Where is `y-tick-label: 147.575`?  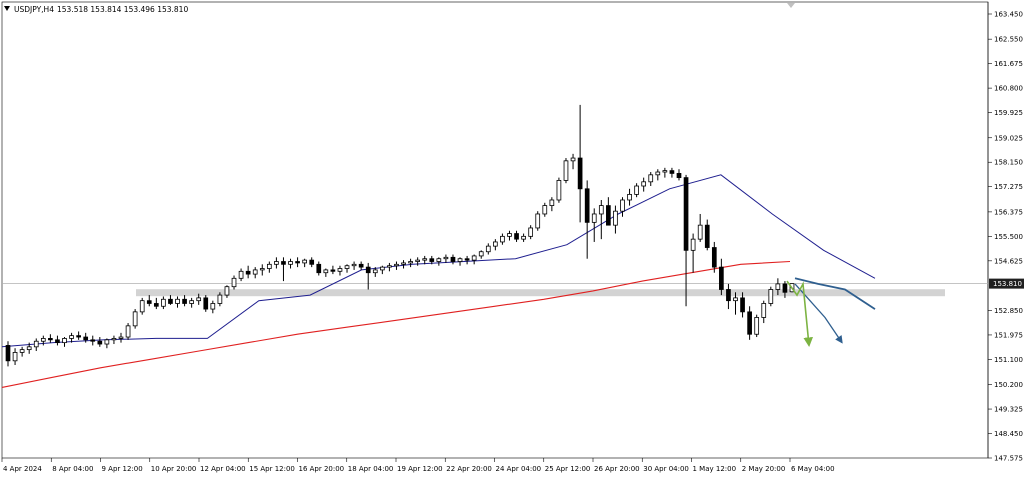
y-tick-label: 147.575 is located at coordinates (1008, 459).